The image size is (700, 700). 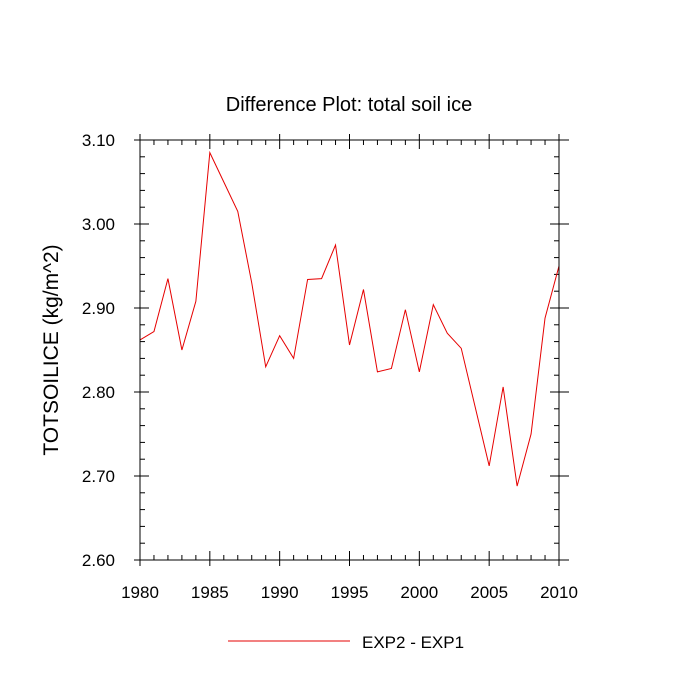 What do you see at coordinates (346, 642) in the screenshot?
I see `legend: EXP2 - EXP1` at bounding box center [346, 642].